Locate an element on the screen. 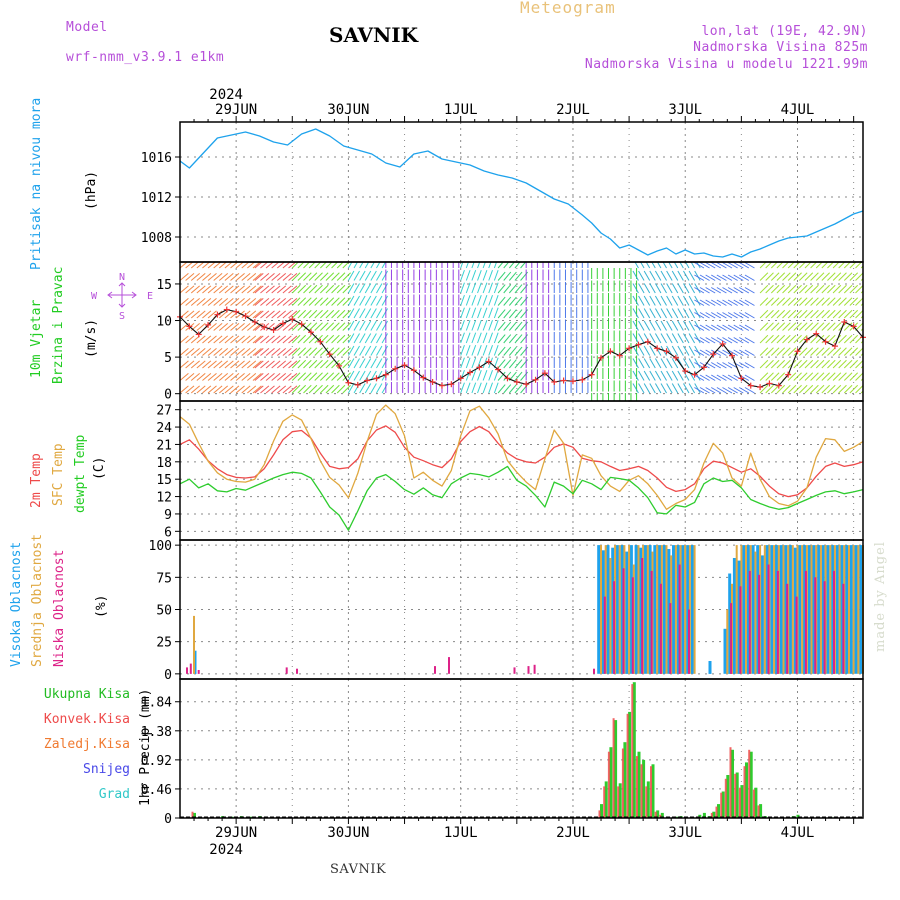  y-tick-label: 25 is located at coordinates (164, 643).